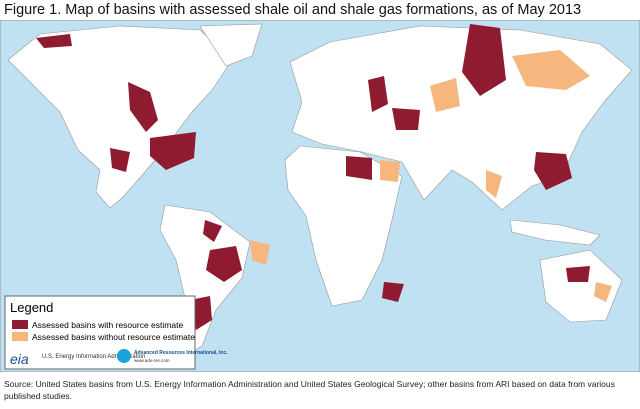 This screenshot has width=640, height=409. I want to click on eia-logo: eia, so click(19, 359).